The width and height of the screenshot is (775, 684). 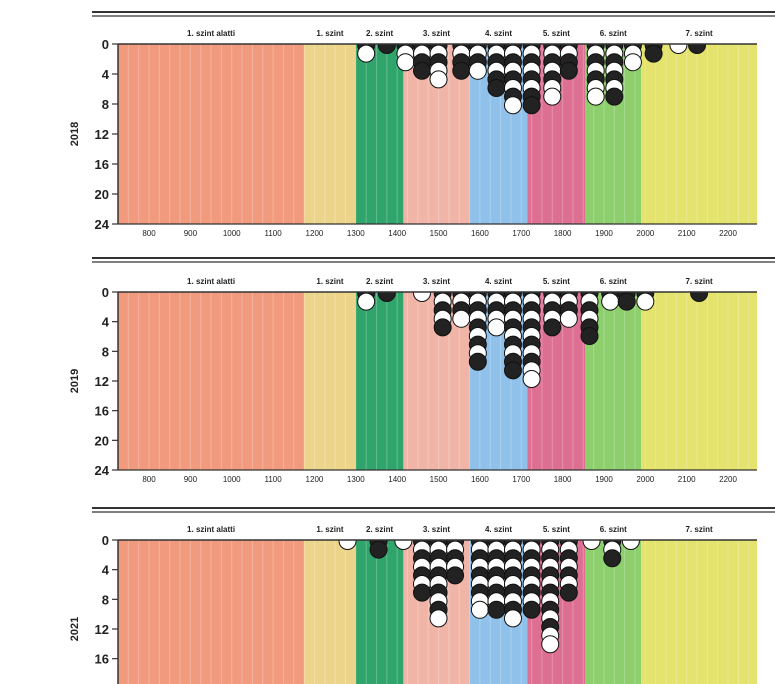 What do you see at coordinates (645, 479) in the screenshot?
I see `x-tick-label: 2000` at bounding box center [645, 479].